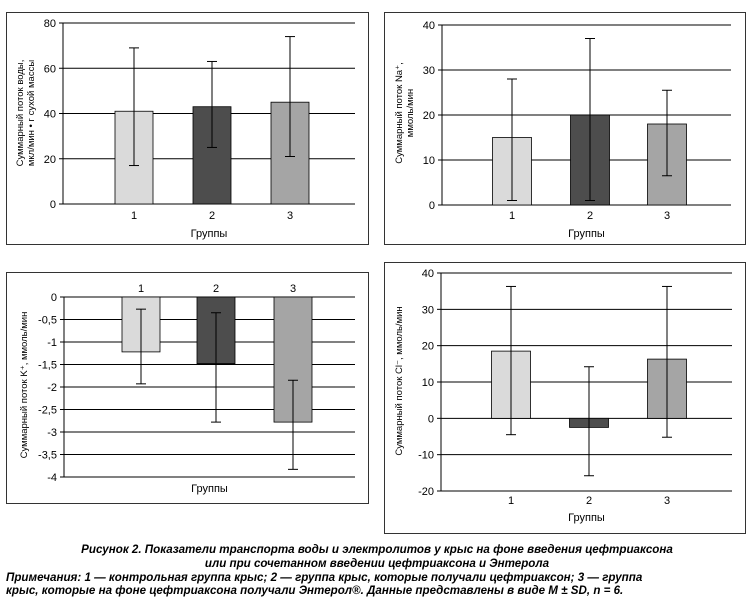 This screenshot has width=753, height=609. What do you see at coordinates (590, 216) in the screenshot?
I see `sodium-category-label: 2` at bounding box center [590, 216].